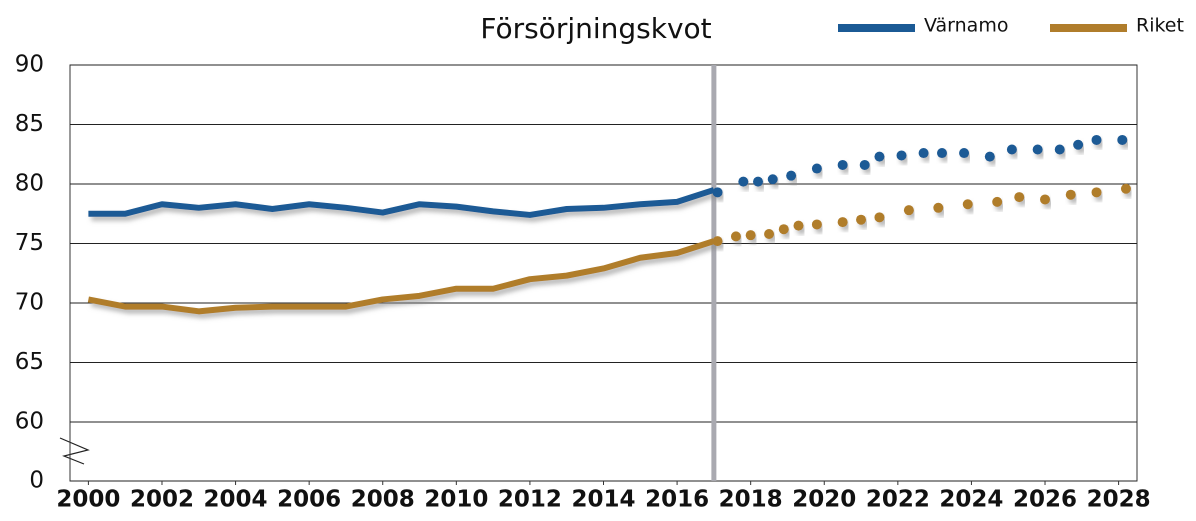 Image resolution: width=1196 pixels, height=521 pixels. Describe the element at coordinates (966, 26) in the screenshot. I see `legend-label: Värnamo` at that location.